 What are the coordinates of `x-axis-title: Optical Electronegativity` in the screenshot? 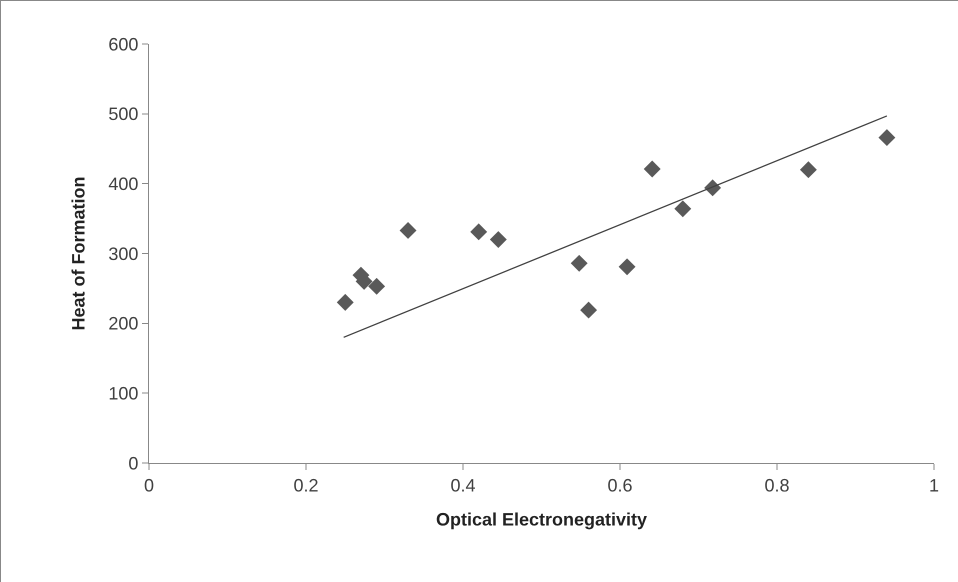 It's located at (542, 520).